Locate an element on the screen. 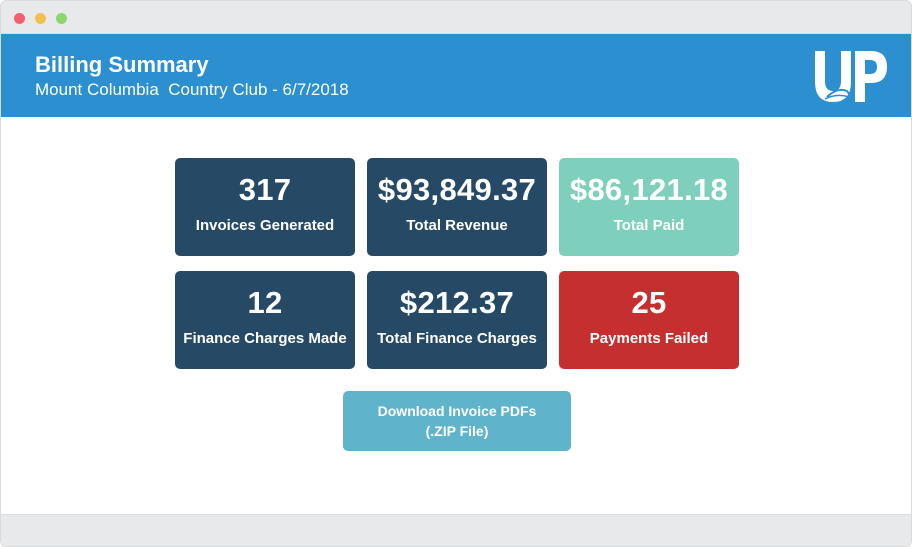 This screenshot has width=912, height=547. stat-label: Invoices Generated is located at coordinates (265, 225).